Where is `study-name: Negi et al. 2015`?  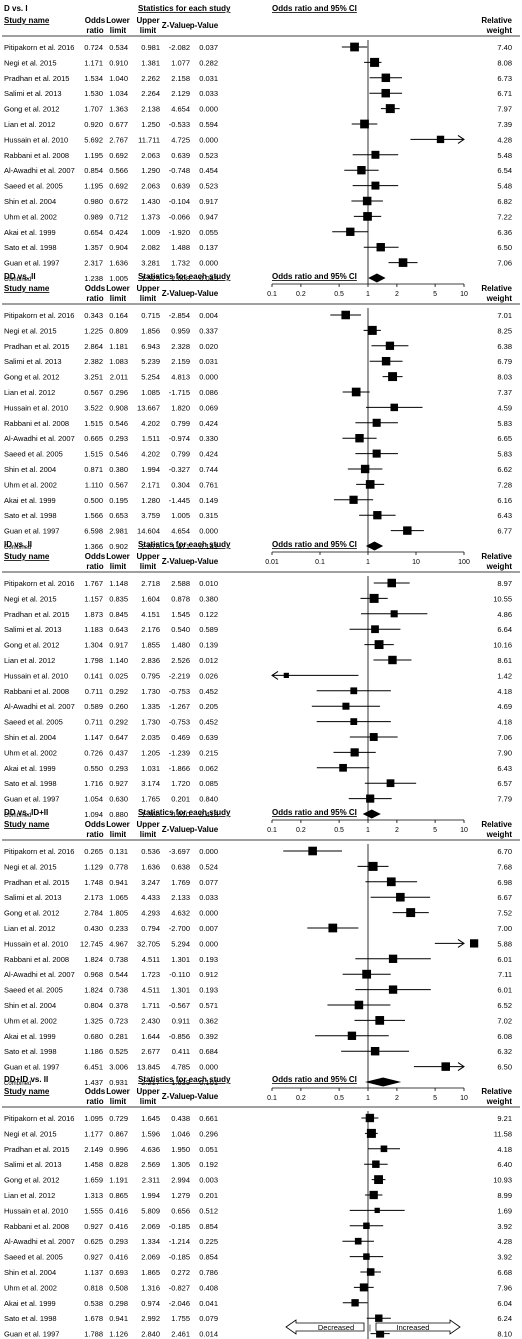
study-name: Negi et al. 2015 is located at coordinates (30, 330).